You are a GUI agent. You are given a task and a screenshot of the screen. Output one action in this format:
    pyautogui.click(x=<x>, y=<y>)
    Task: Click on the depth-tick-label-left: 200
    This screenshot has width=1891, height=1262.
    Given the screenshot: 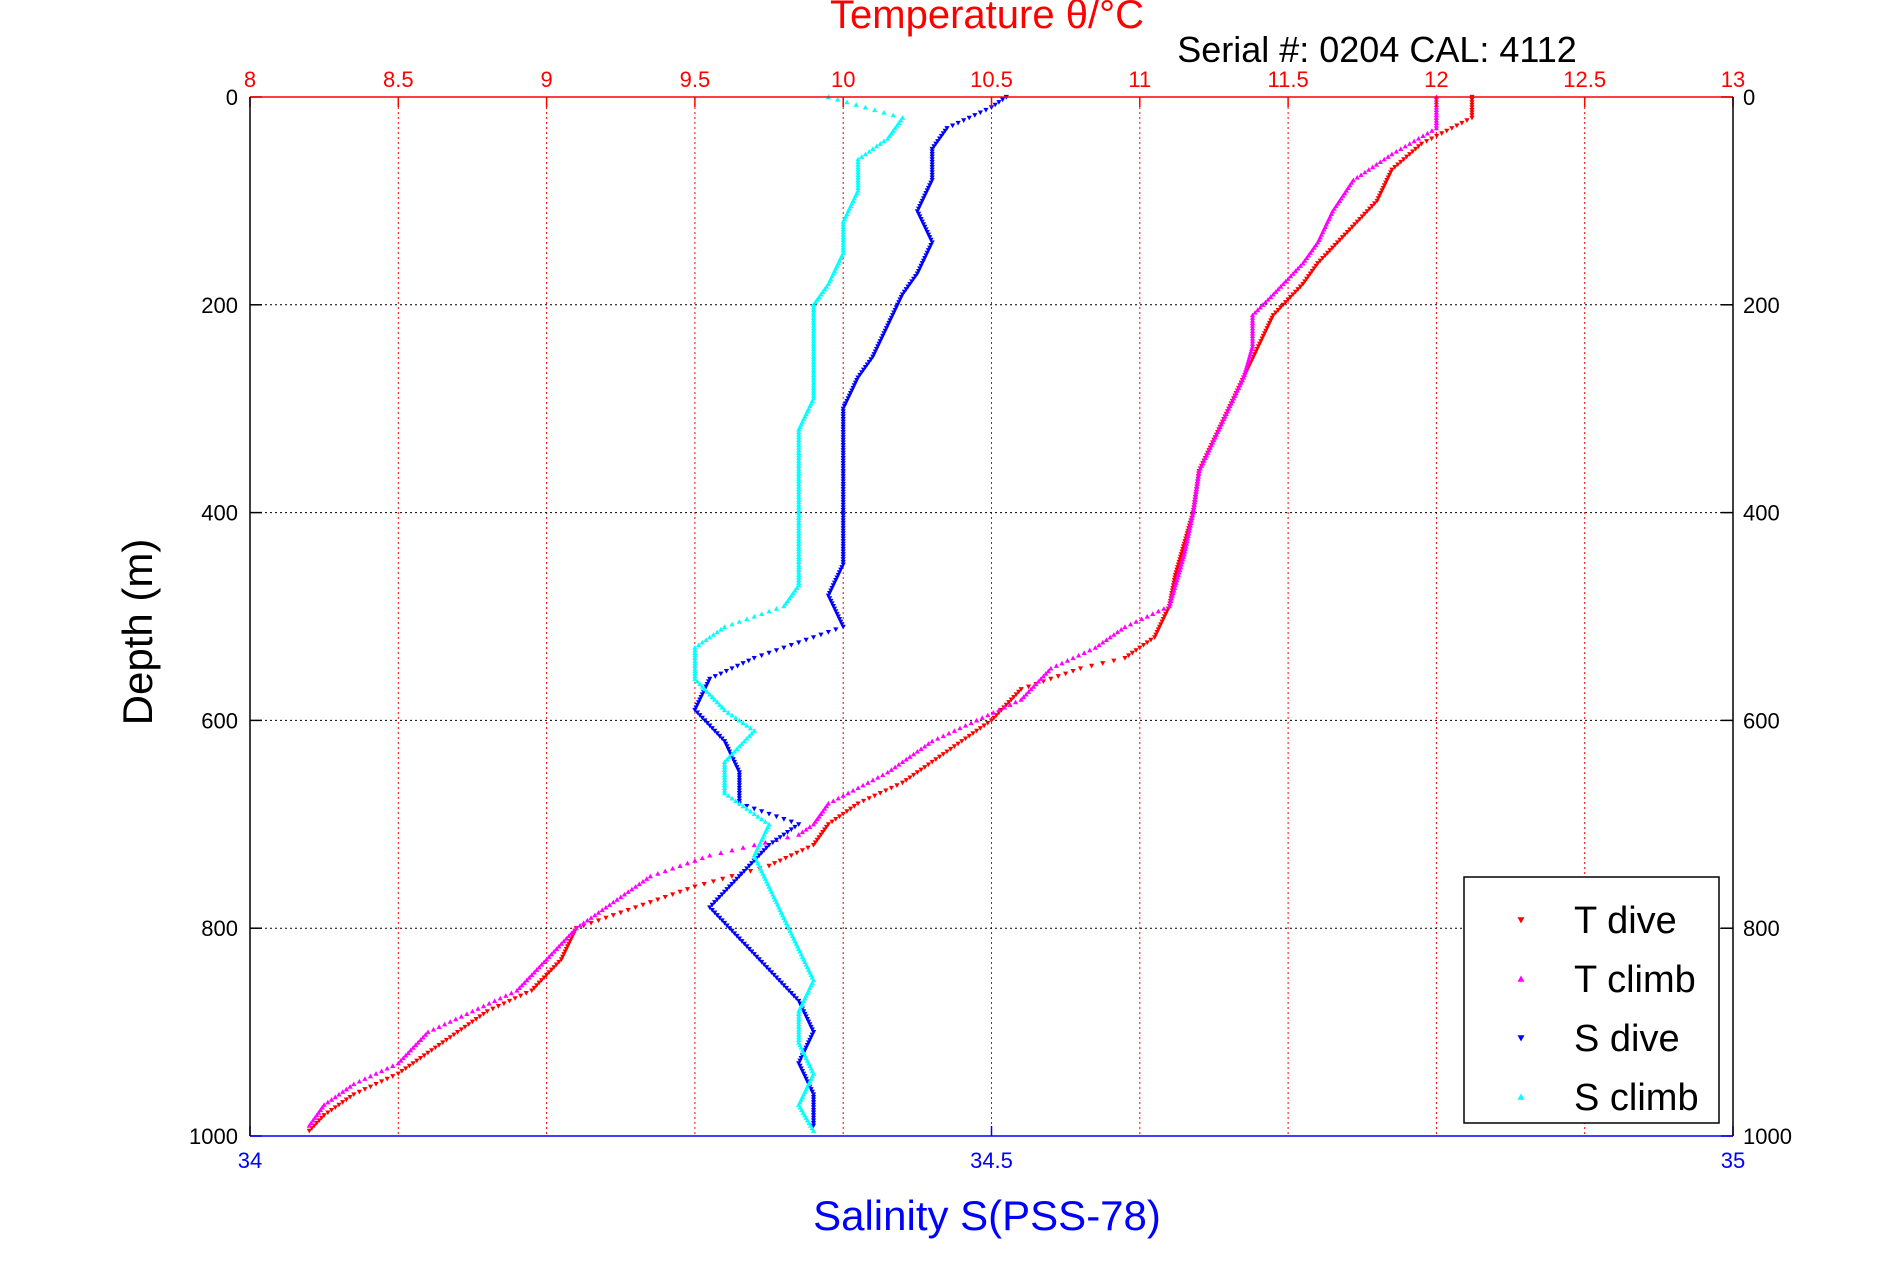 What is the action you would take?
    pyautogui.click(x=219, y=305)
    